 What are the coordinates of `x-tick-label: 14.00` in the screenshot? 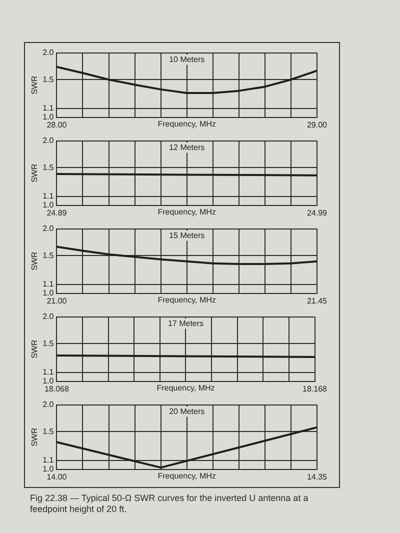 It's located at (57, 477).